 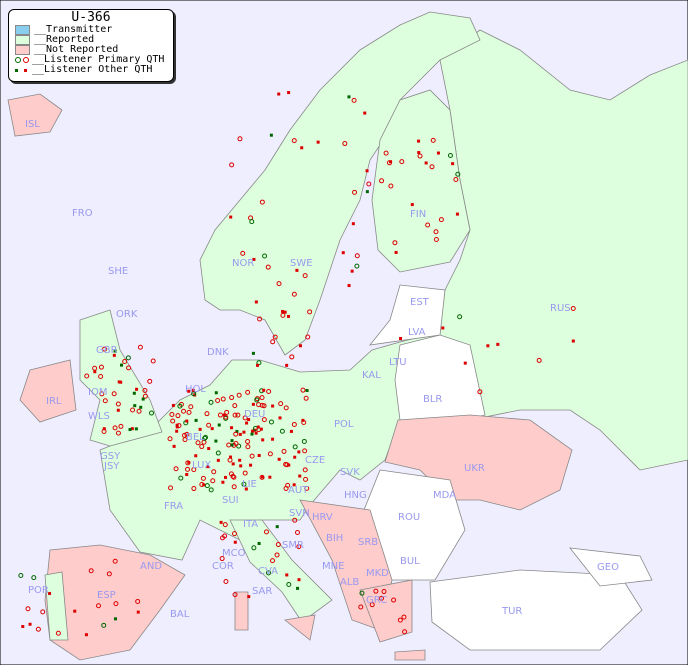 I want to click on country-sicily, so click(x=300, y=627).